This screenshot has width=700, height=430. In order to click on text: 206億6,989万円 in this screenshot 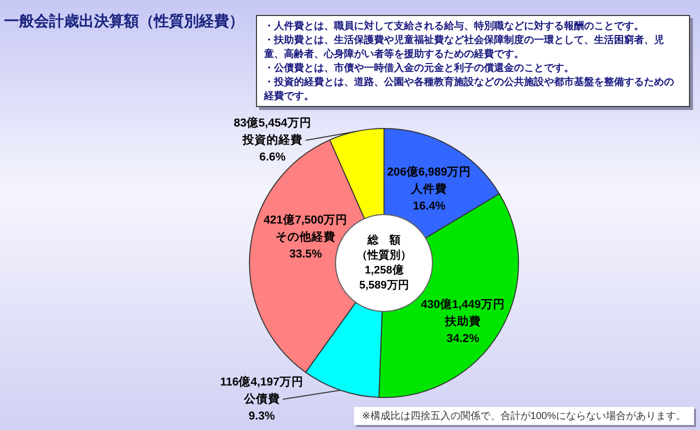, I will do `click(429, 172)`.